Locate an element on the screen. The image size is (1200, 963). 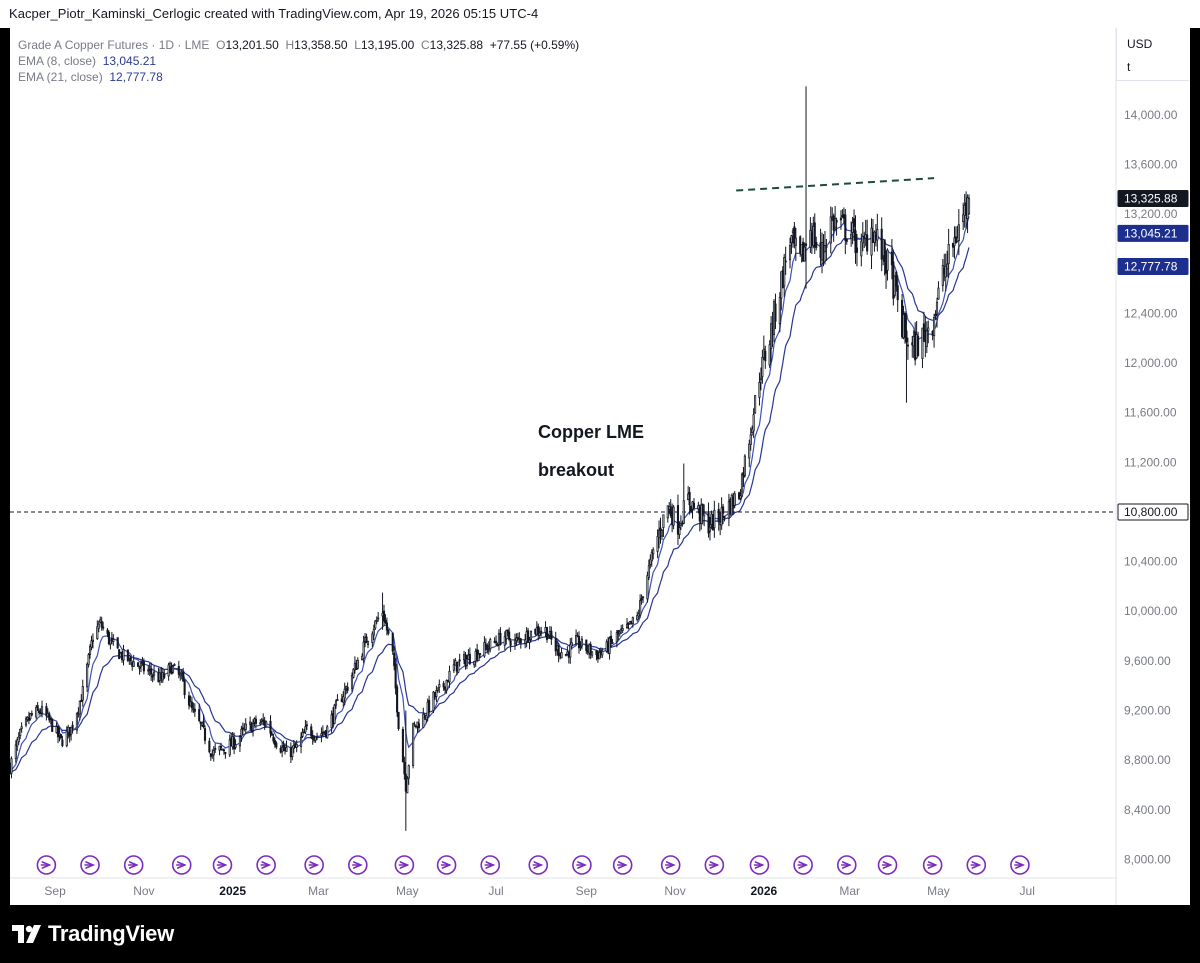
tradingview-logo: TradingView is located at coordinates (93, 934).